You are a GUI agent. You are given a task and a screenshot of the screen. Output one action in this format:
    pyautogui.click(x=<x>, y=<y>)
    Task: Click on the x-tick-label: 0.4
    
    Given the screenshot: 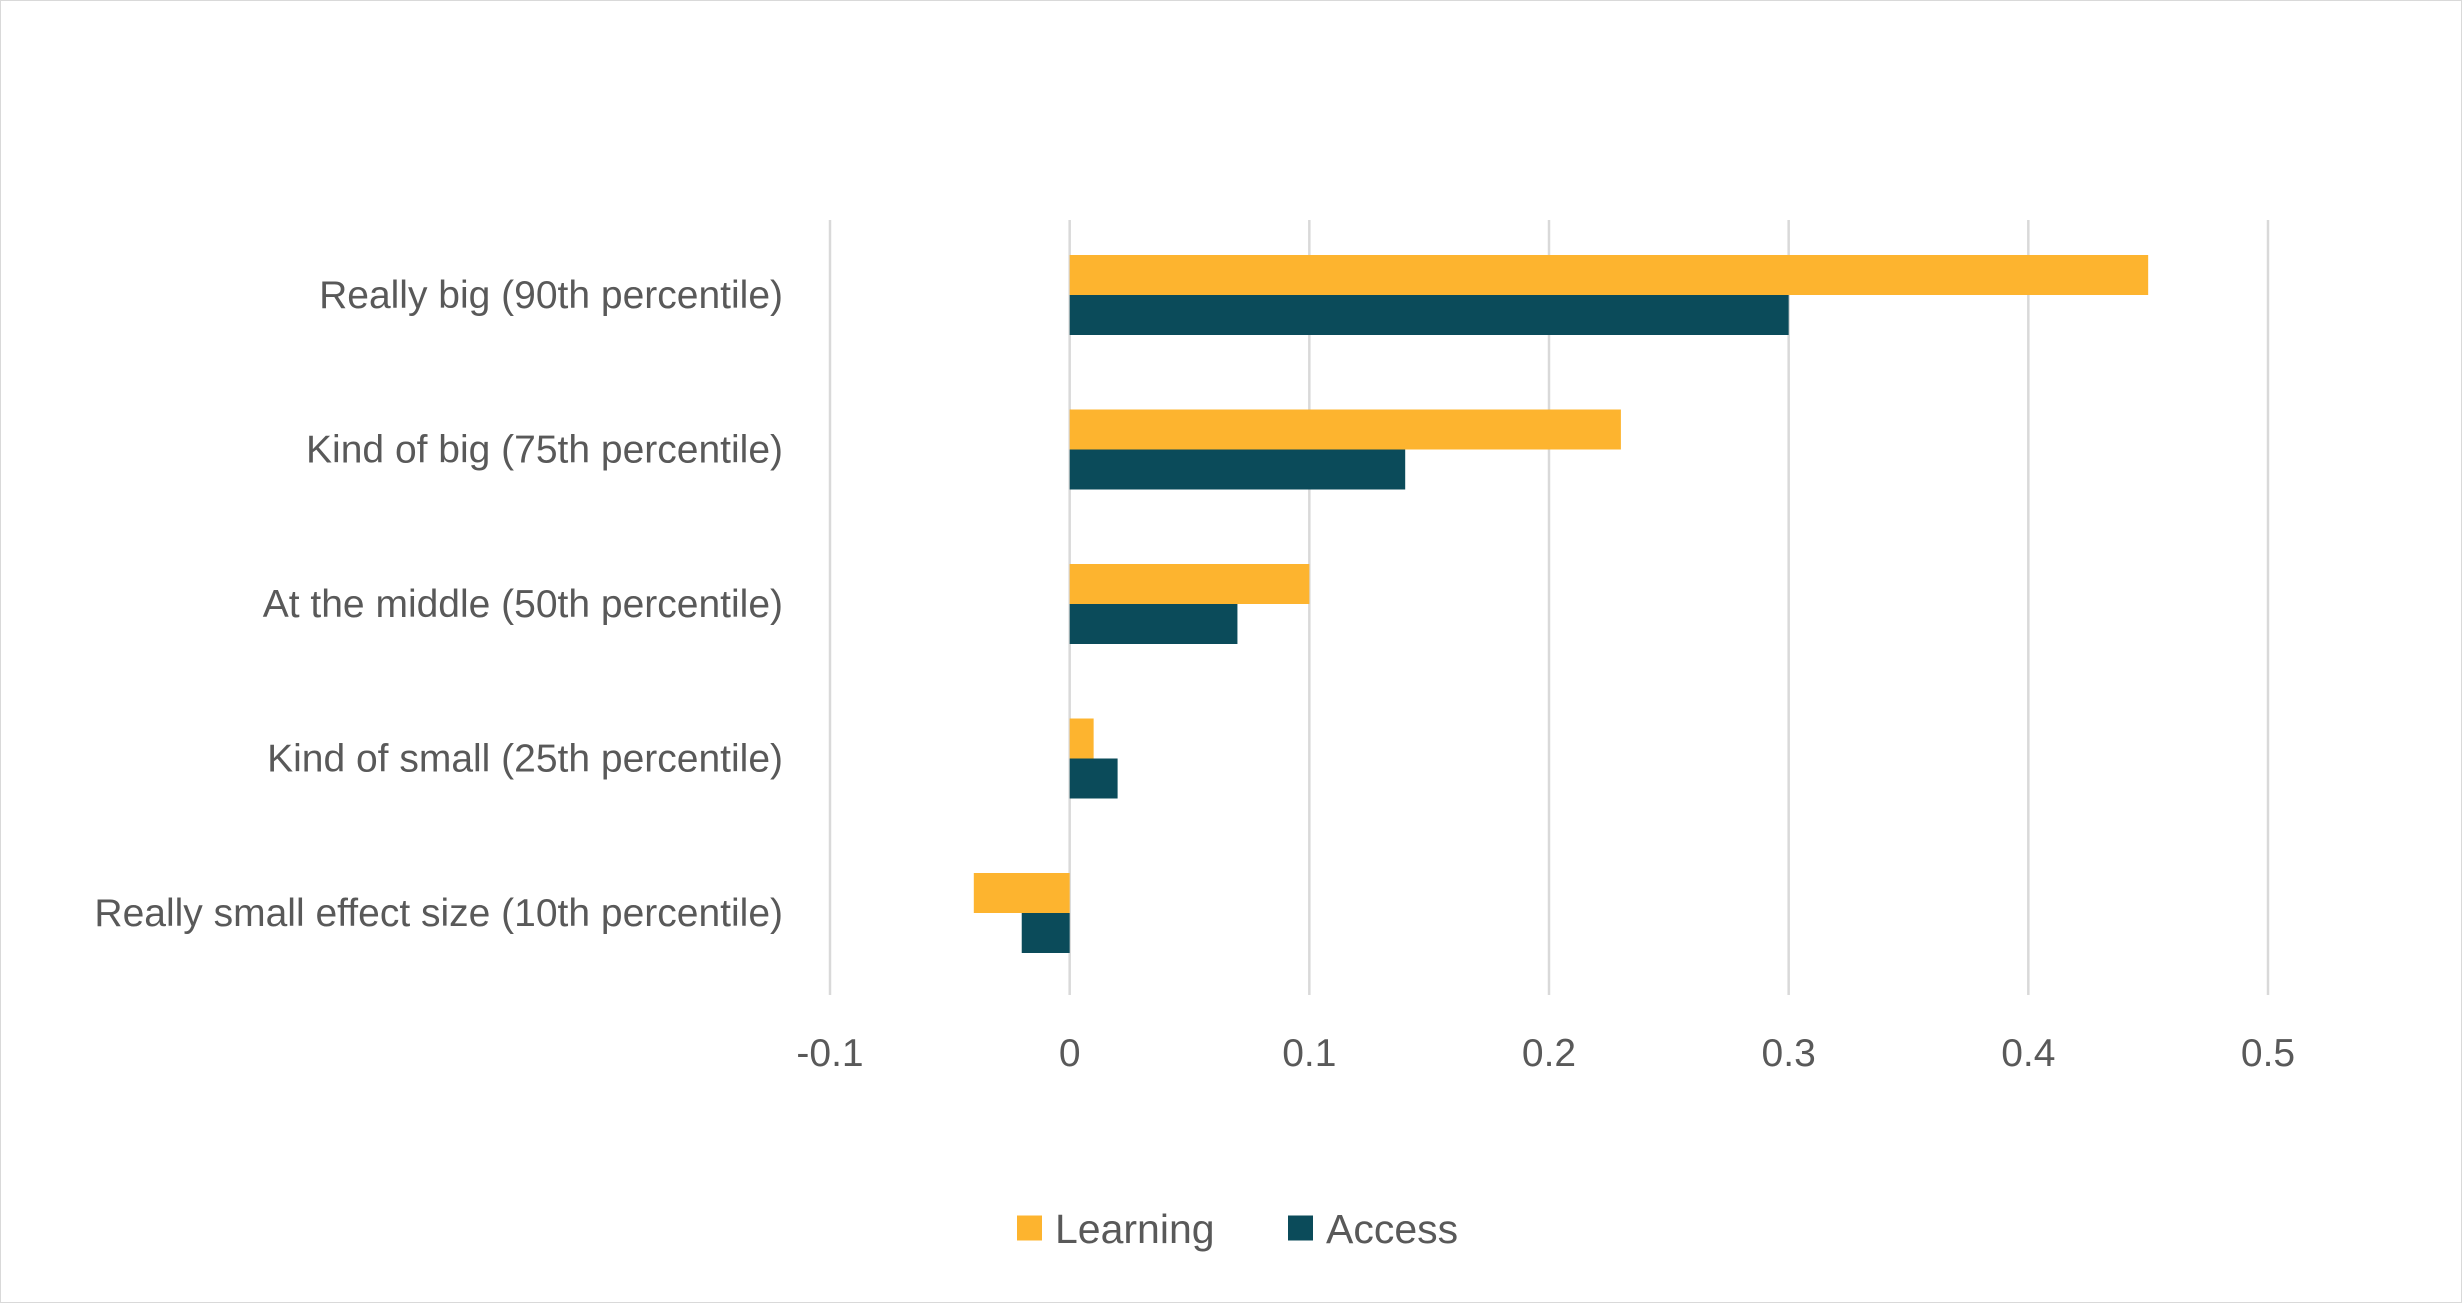 What is the action you would take?
    pyautogui.click(x=2028, y=1053)
    